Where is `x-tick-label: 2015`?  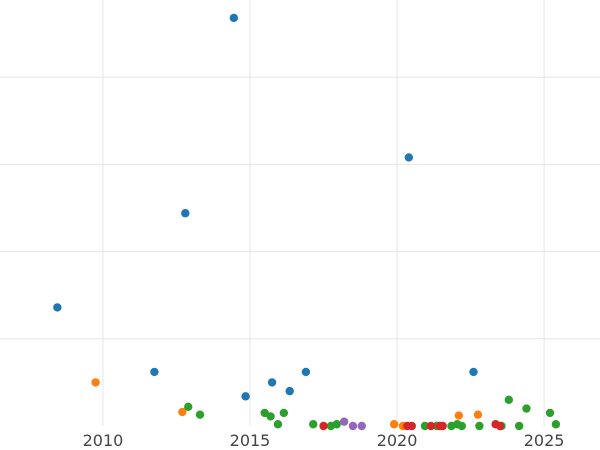
x-tick-label: 2015 is located at coordinates (250, 440).